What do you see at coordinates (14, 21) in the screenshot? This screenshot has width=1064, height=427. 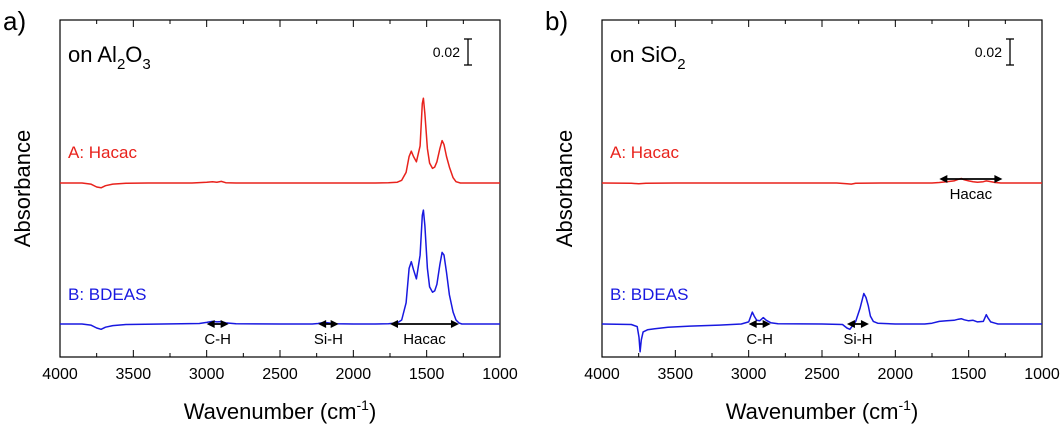 I see `panel-label: a)` at bounding box center [14, 21].